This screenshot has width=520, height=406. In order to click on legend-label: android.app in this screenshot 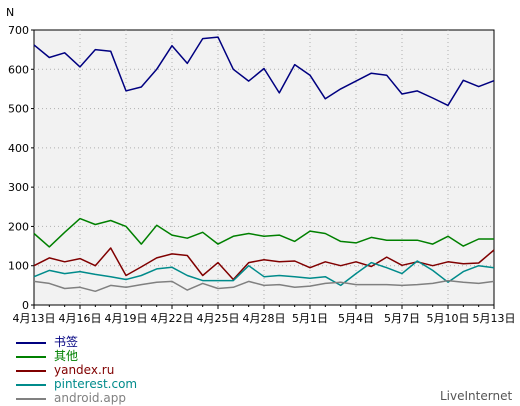, I will do `click(90, 398)`.